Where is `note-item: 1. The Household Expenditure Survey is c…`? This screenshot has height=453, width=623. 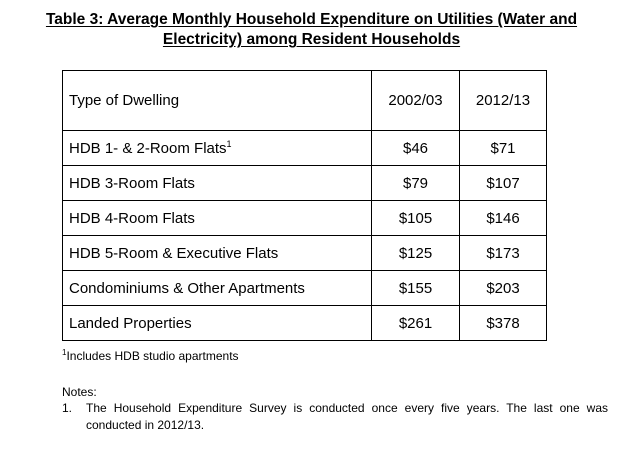
note-item: 1. The Household Expenditure Survey is c… is located at coordinates (335, 417).